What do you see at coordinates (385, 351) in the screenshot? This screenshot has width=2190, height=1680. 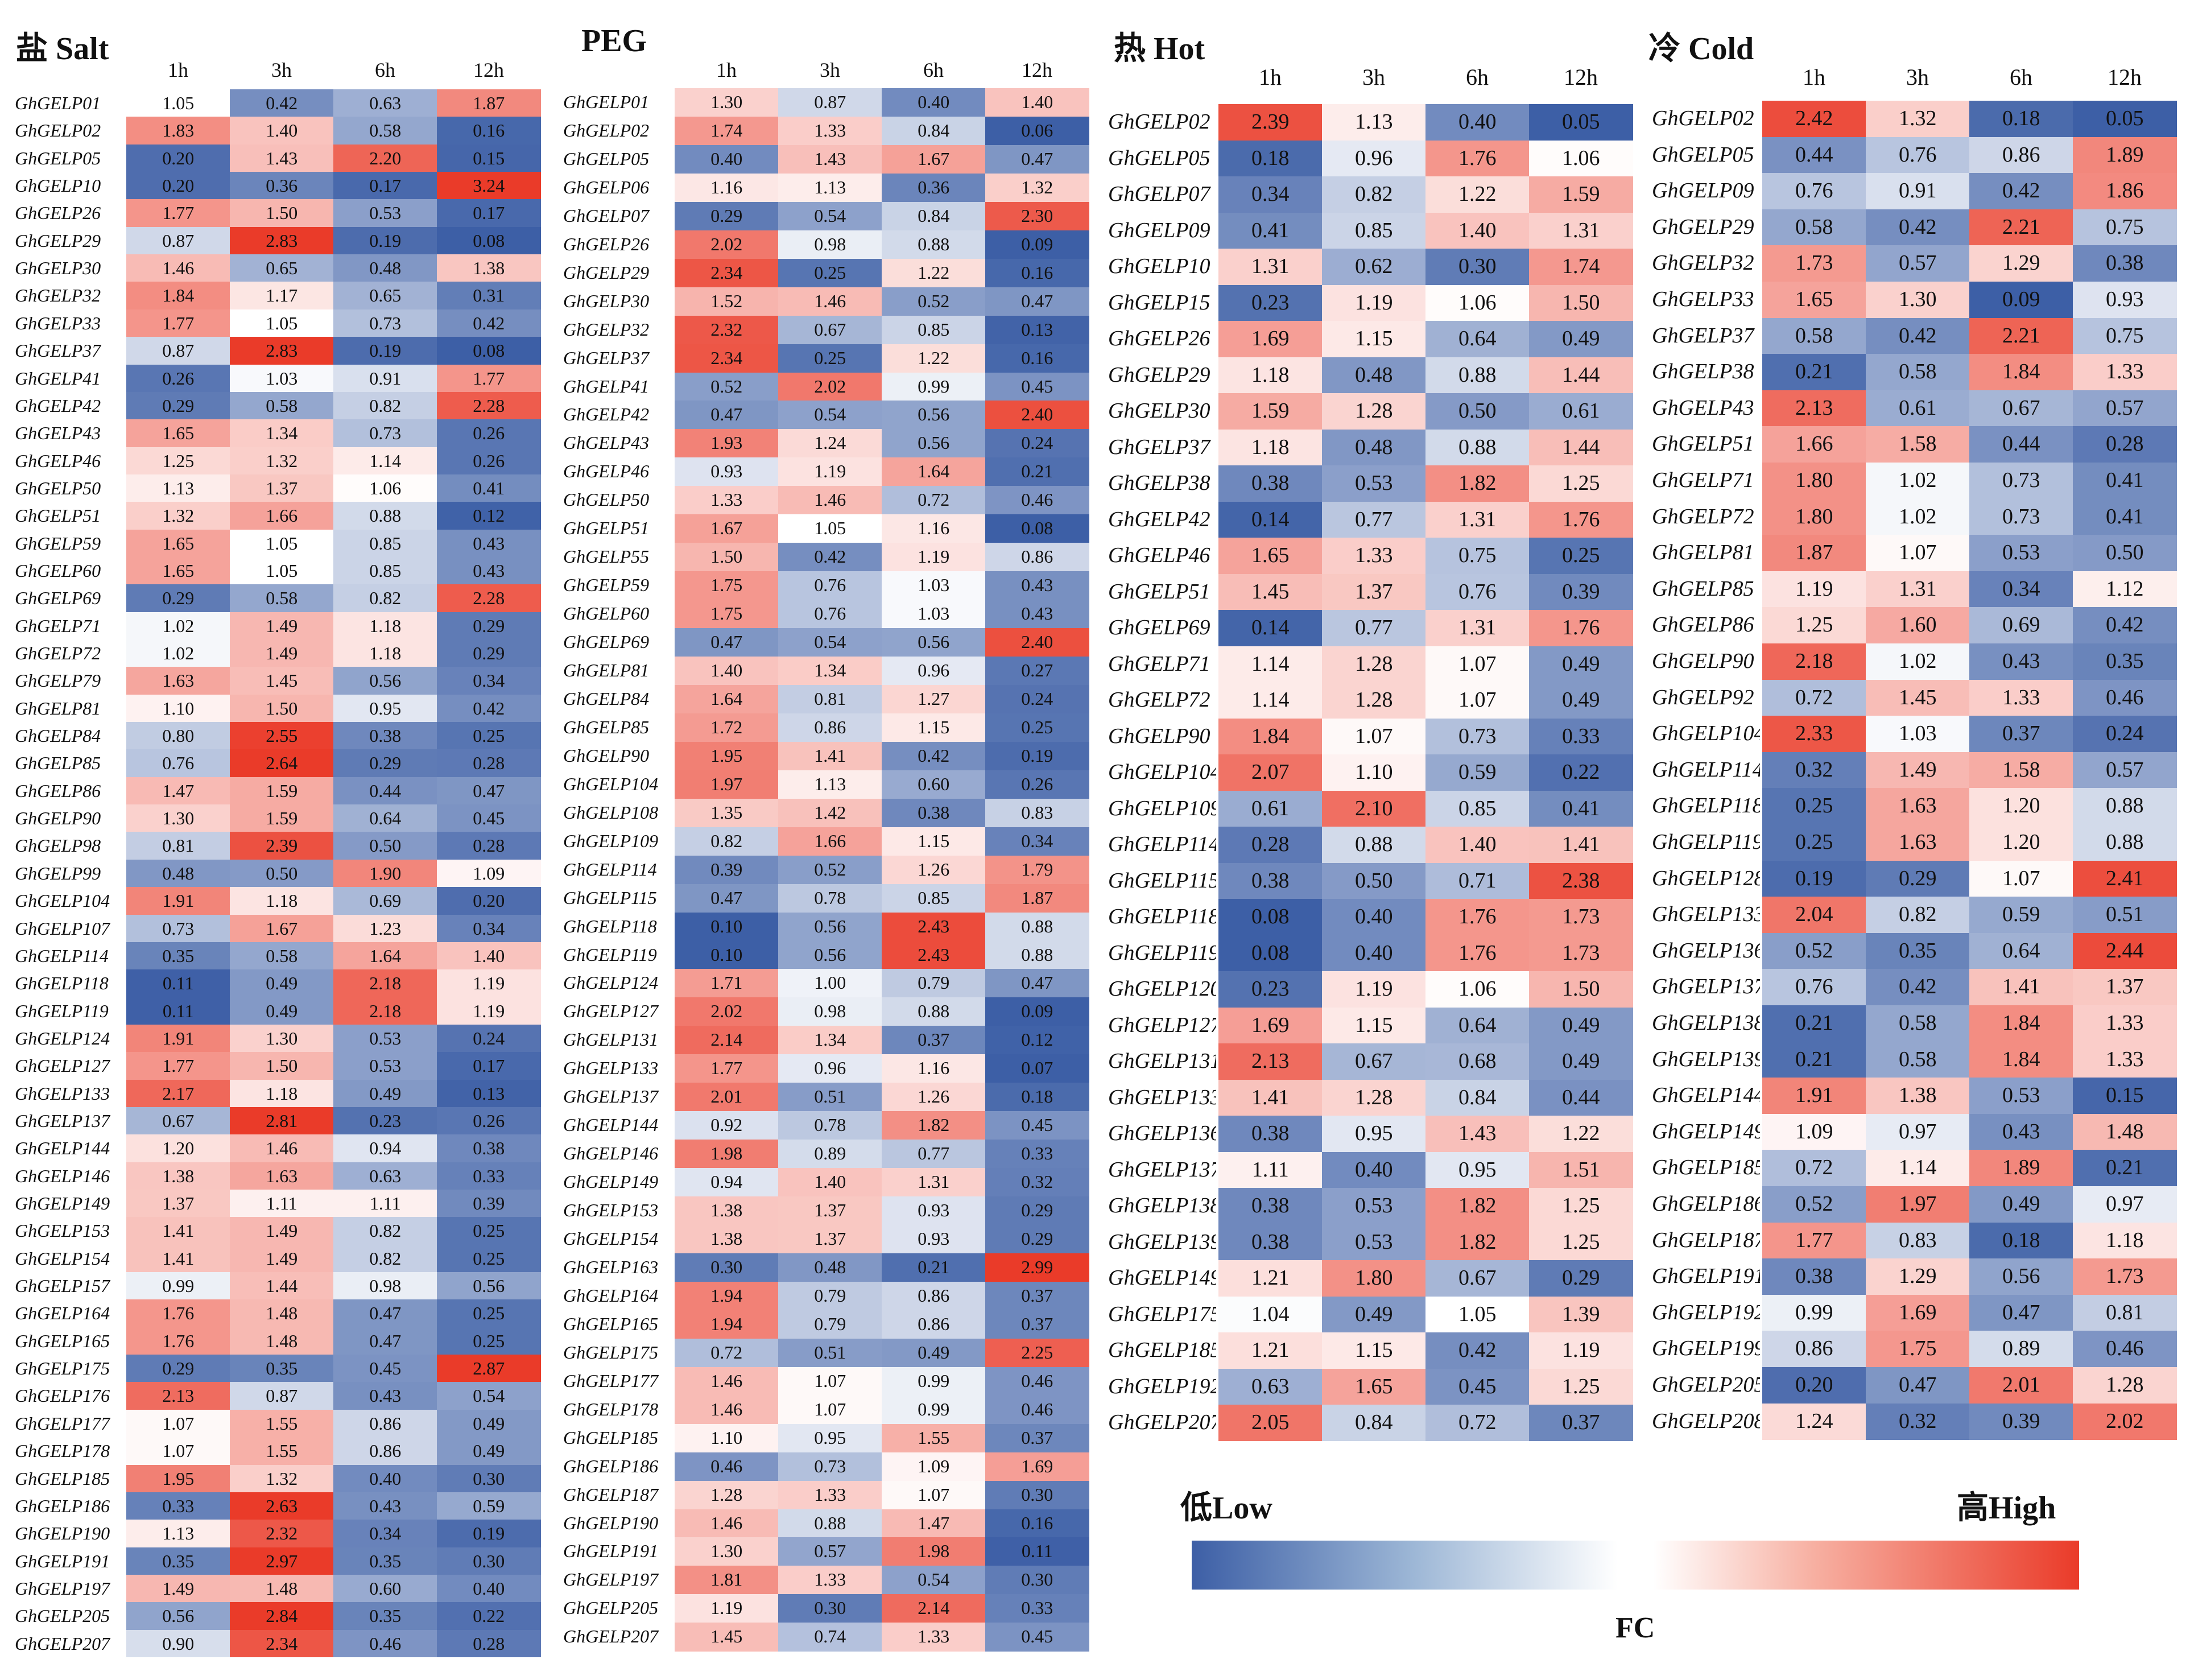 I see `heatmap-cell: 0.19` at bounding box center [385, 351].